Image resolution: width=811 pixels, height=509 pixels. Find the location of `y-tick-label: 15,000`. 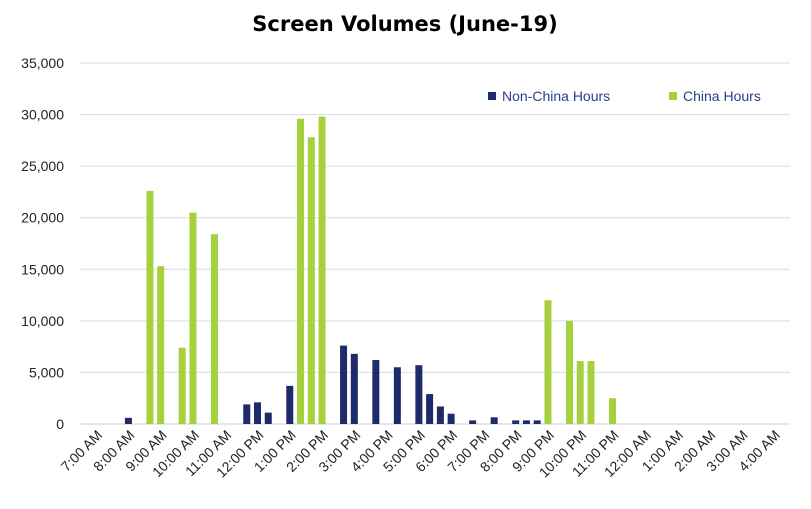

y-tick-label: 15,000 is located at coordinates (42, 269).